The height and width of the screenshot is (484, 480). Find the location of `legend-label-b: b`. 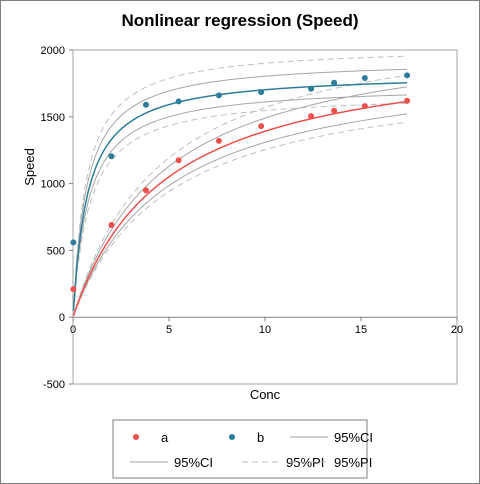

legend-label-b: b is located at coordinates (260, 437).